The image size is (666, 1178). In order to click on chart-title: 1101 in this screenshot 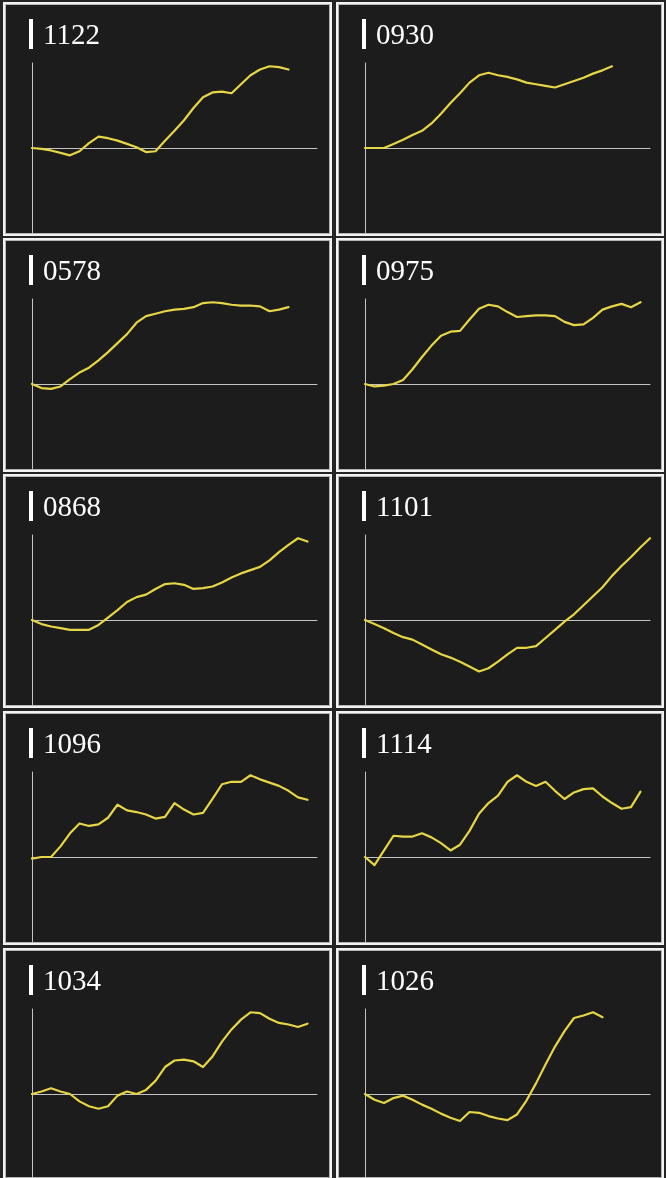, I will do `click(404, 506)`.